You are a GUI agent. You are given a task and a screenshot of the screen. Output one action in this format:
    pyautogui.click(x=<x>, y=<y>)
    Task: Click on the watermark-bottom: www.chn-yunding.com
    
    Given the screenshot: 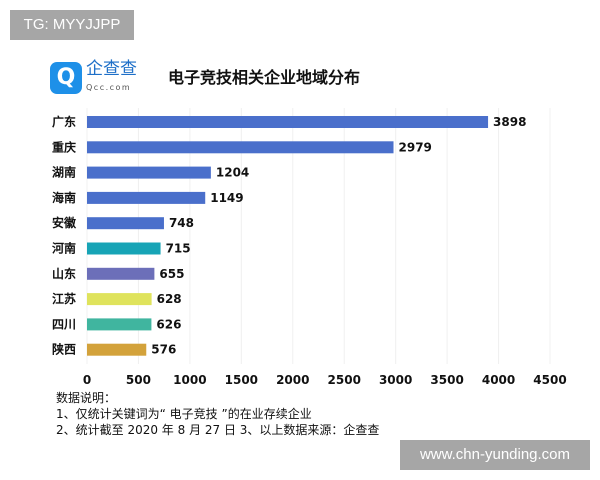 What is the action you would take?
    pyautogui.click(x=495, y=455)
    